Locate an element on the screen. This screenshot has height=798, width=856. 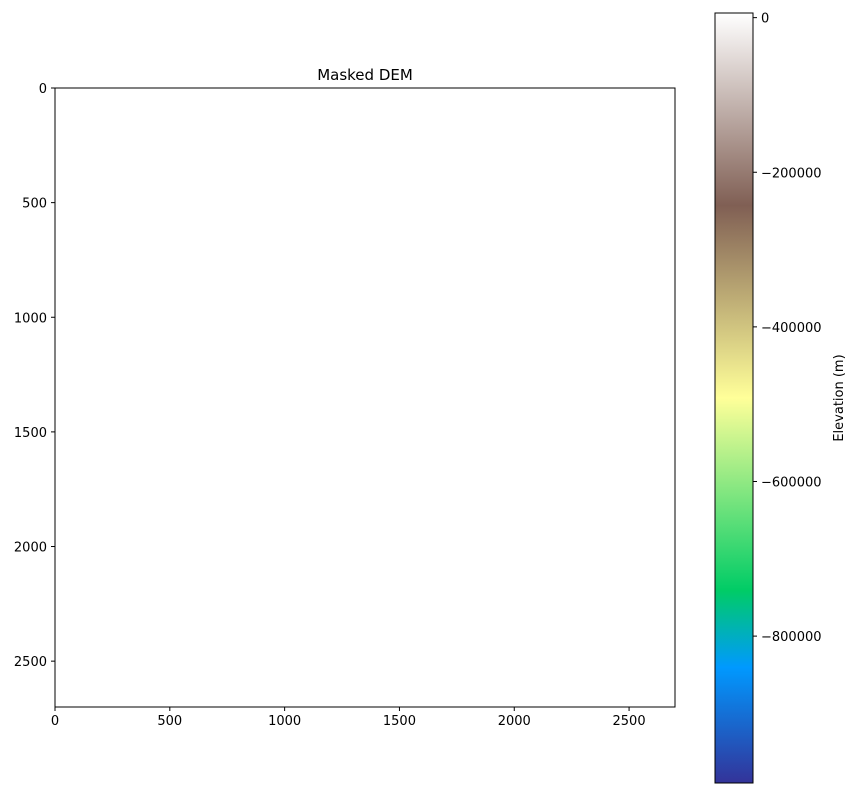
colorbar-axis: 0 −200000 −400000 −600000 −800000 is located at coordinates (787, 328).